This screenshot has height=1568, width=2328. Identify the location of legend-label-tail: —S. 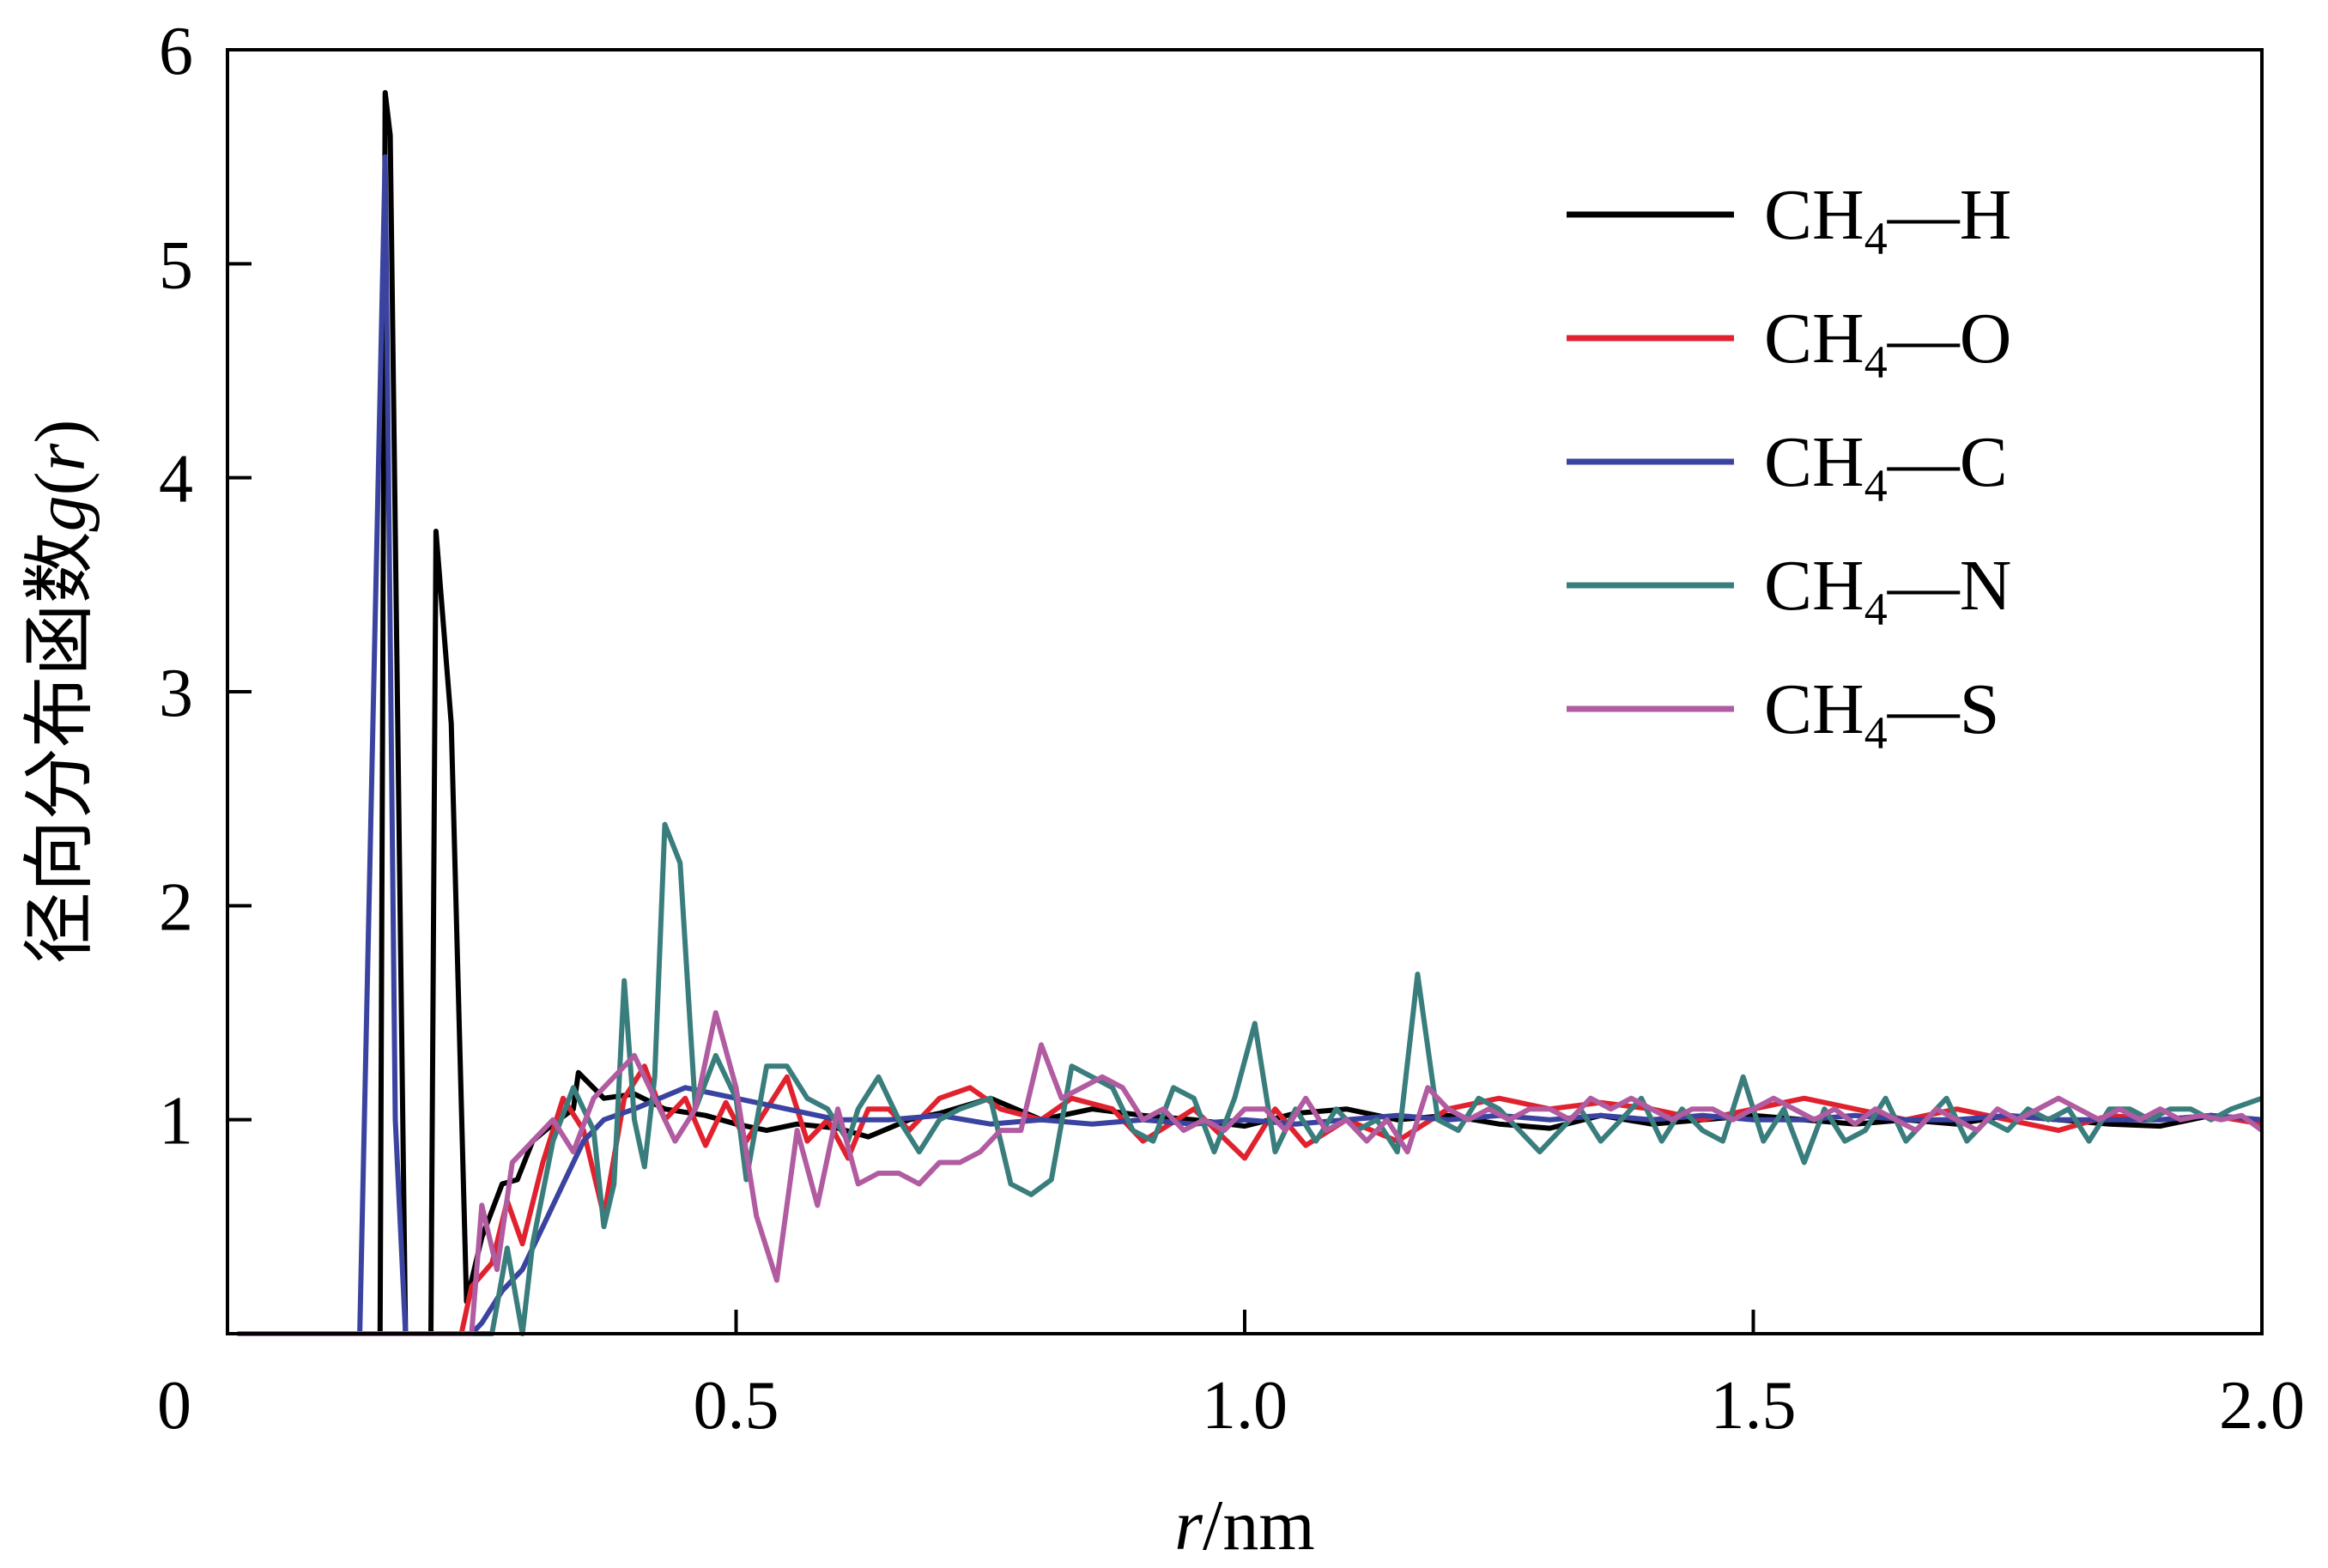
(1944, 709).